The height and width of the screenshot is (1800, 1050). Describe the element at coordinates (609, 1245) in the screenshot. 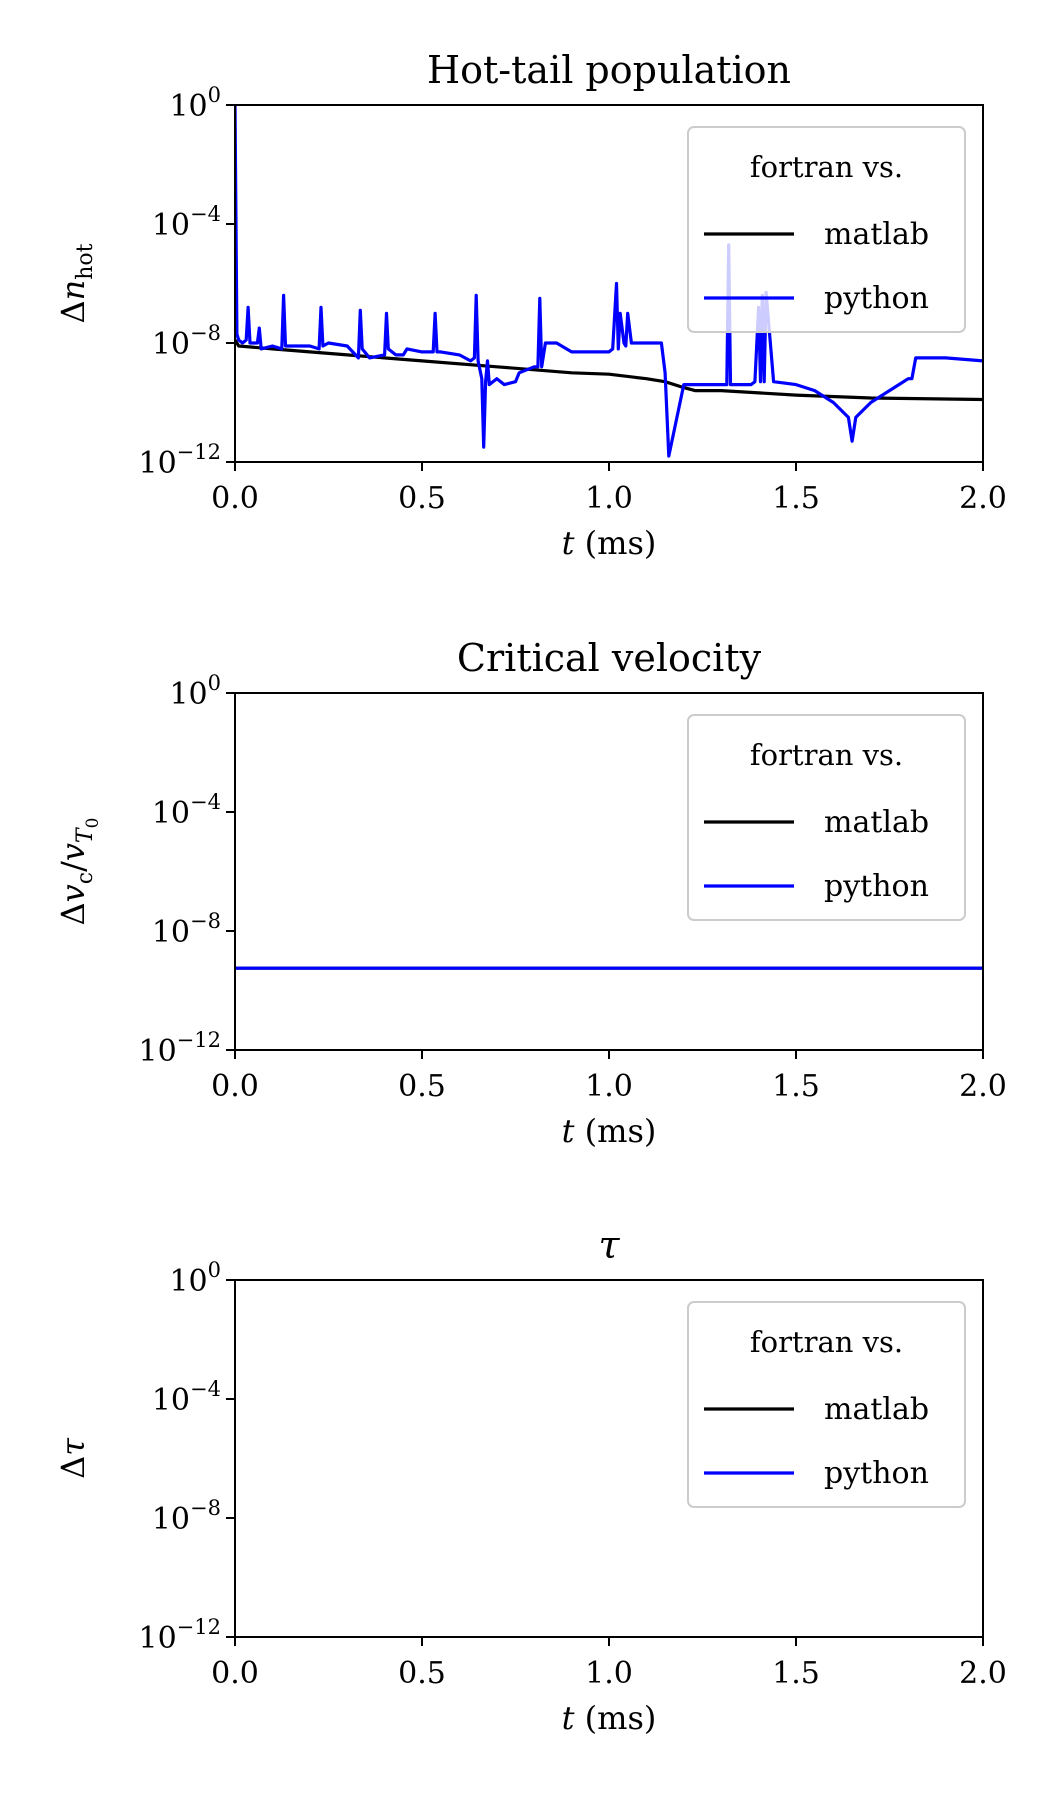

I see `chart-title: τ` at that location.